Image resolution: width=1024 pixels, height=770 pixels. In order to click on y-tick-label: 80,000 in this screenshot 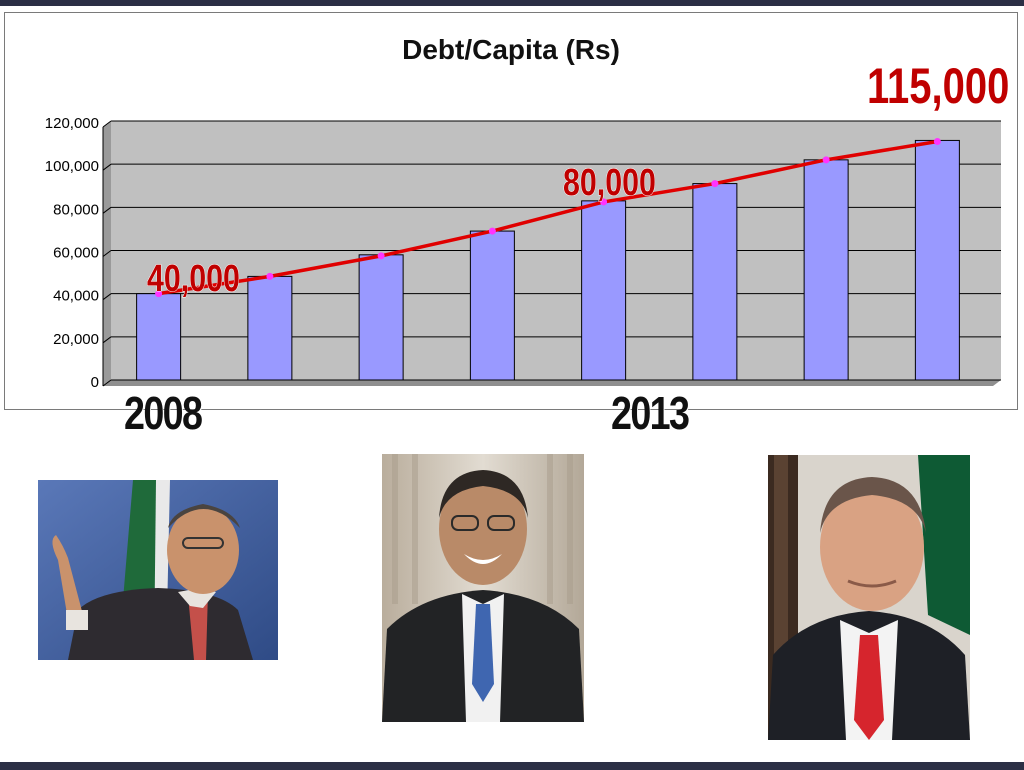, I will do `click(76, 209)`.